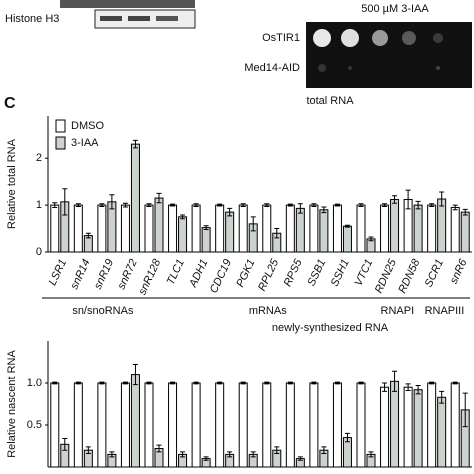 This screenshot has width=474, height=474. Describe the element at coordinates (34, 383) in the screenshot. I see `y-tick-label: 1.0` at that location.